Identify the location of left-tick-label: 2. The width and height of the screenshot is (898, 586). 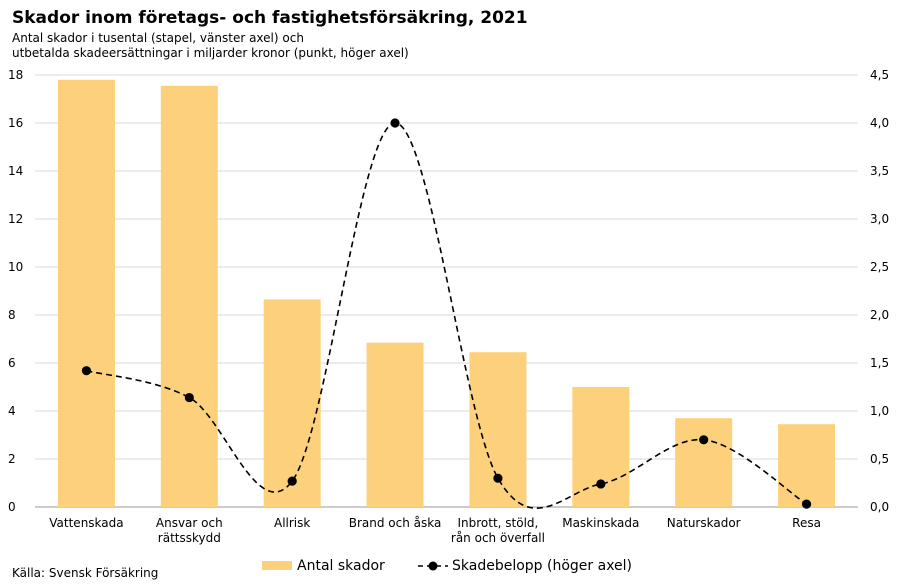
(12, 459).